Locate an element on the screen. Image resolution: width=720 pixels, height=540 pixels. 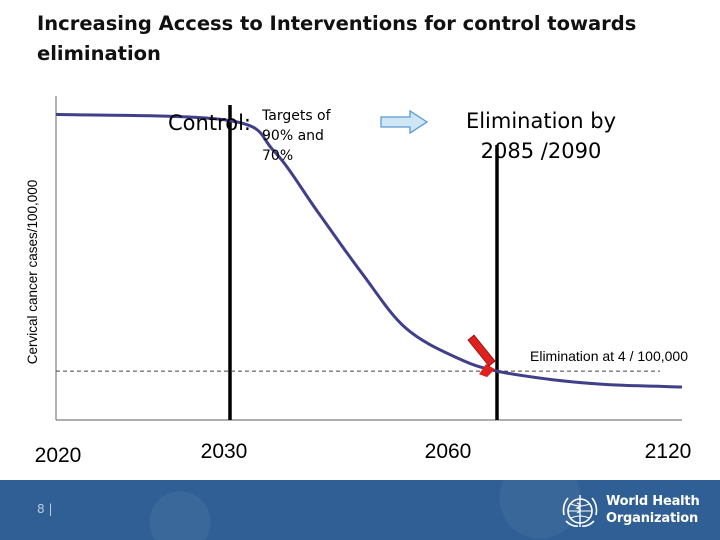
arrow-right-icon is located at coordinates (404, 122).